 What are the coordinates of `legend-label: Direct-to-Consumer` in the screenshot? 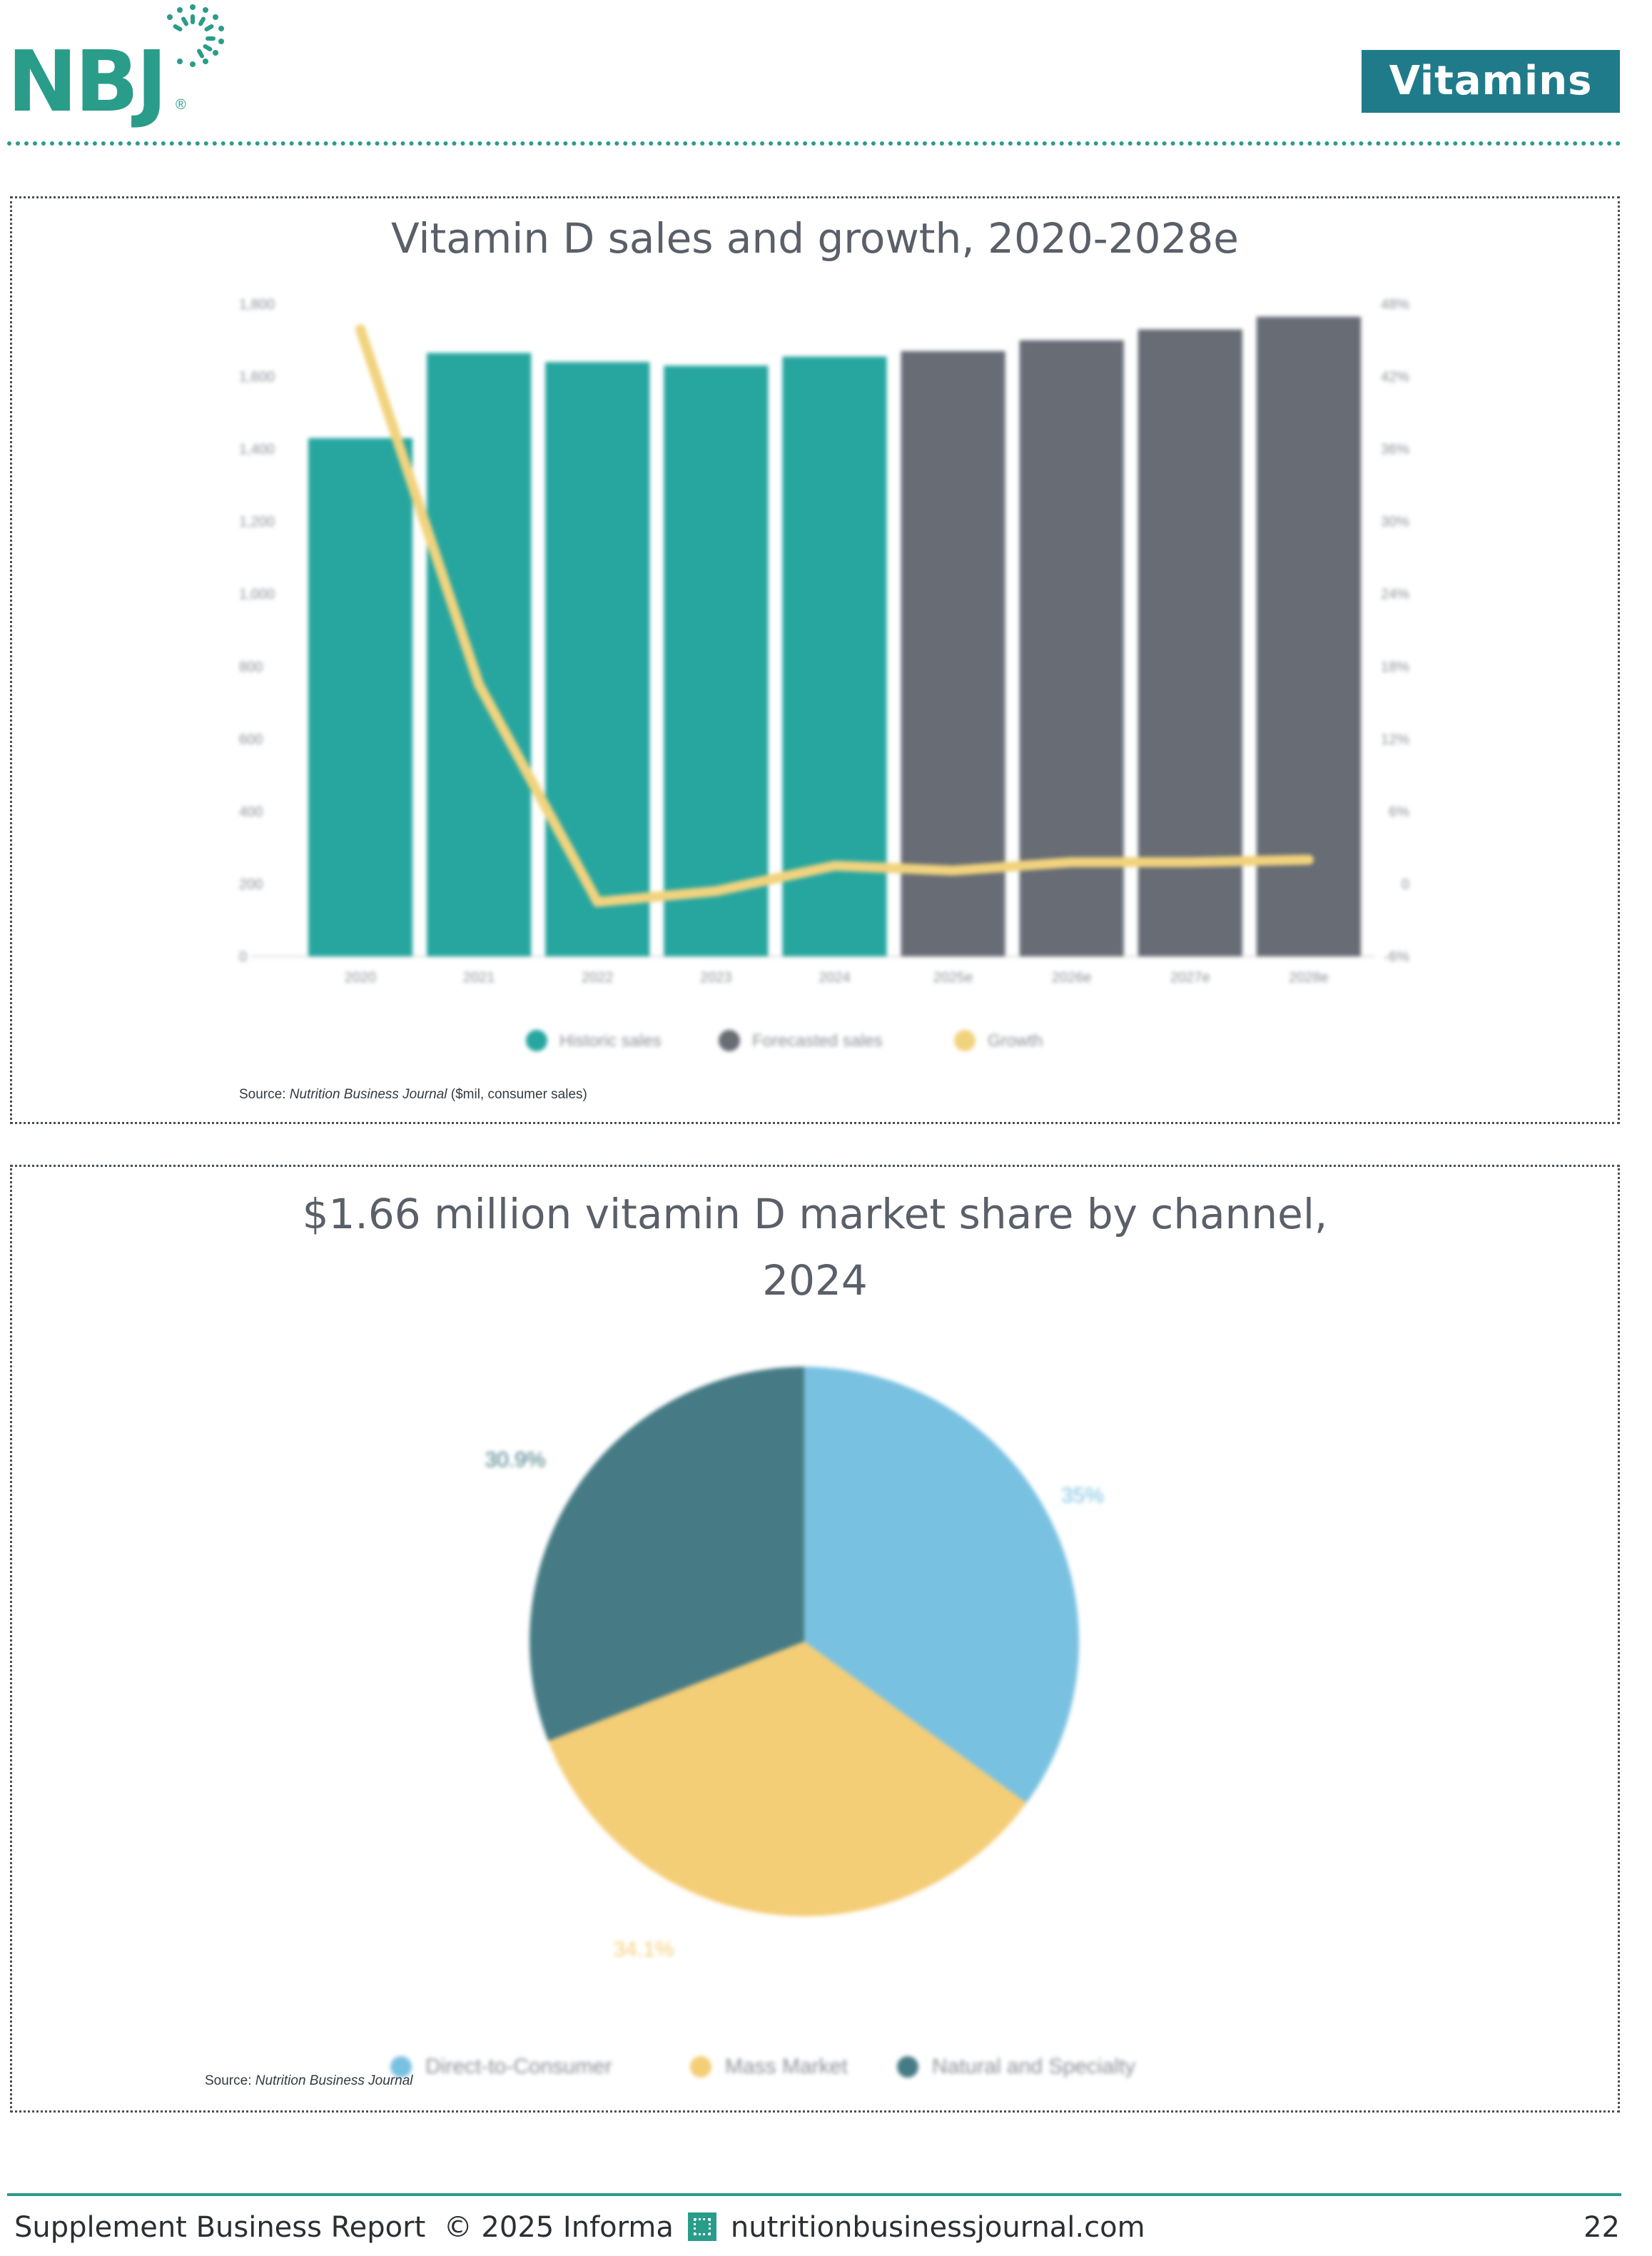 It's located at (518, 2066).